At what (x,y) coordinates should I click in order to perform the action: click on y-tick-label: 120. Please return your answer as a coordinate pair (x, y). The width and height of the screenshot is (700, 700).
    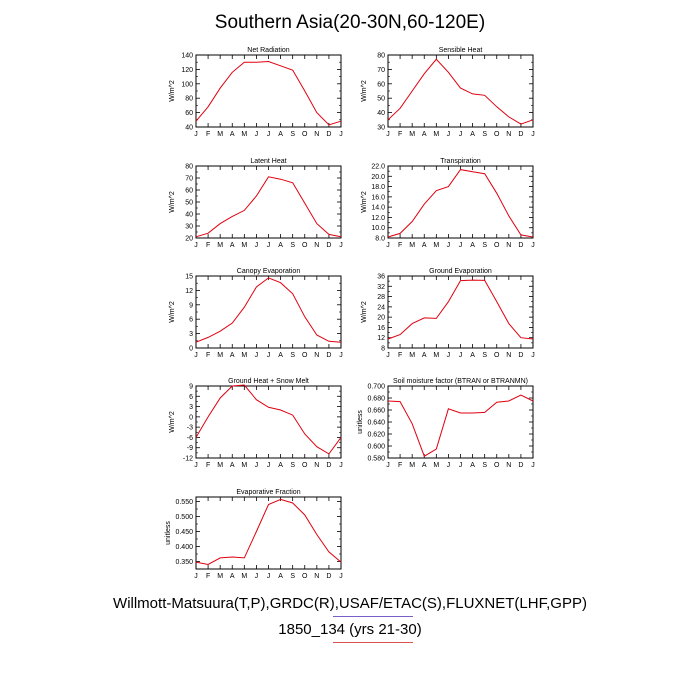
    Looking at the image, I should click on (187, 70).